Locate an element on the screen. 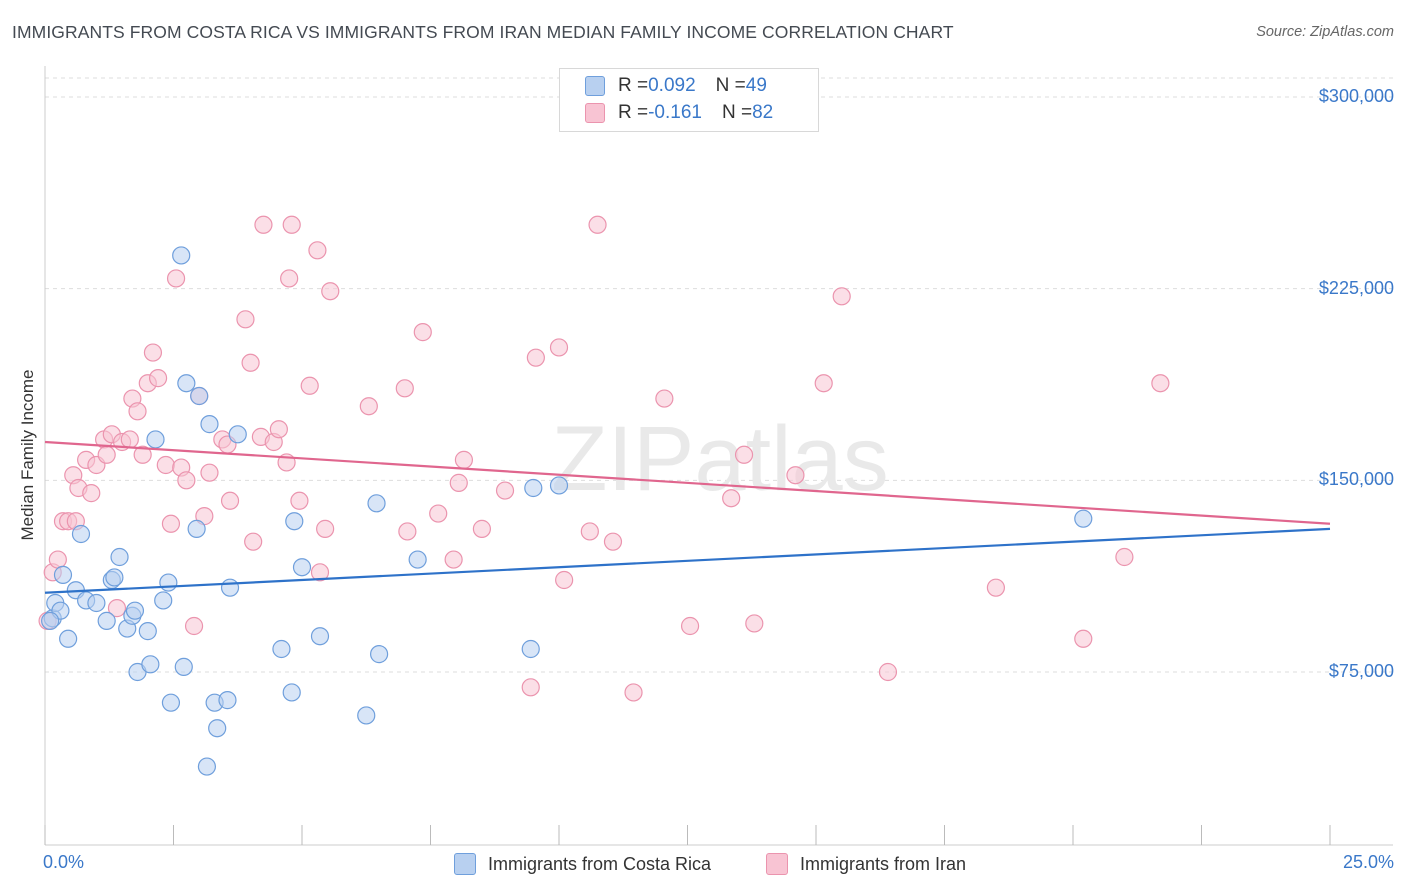 This screenshot has width=1406, height=892. bottom-legend-label-blue: Immigrants from Costa Rica is located at coordinates (600, 863).